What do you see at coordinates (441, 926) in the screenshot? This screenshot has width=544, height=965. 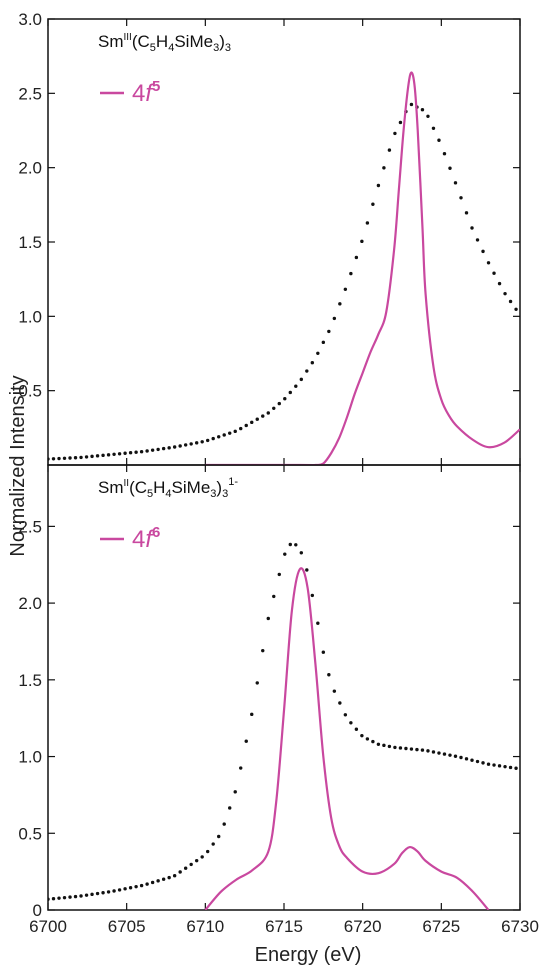 I see `x-tick-label: 6725` at bounding box center [441, 926].